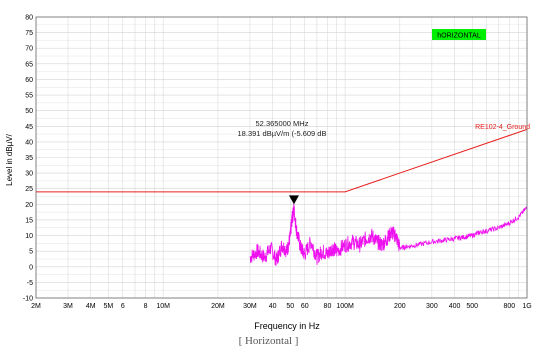  Describe the element at coordinates (123, 306) in the screenshot. I see `x-tick-label: 6` at that location.